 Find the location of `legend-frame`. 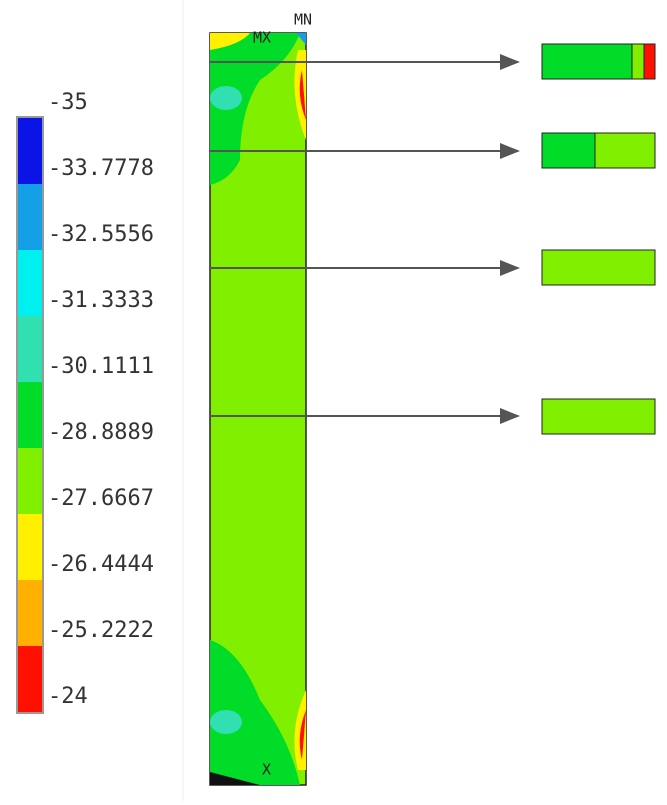

legend-frame is located at coordinates (30, 415).